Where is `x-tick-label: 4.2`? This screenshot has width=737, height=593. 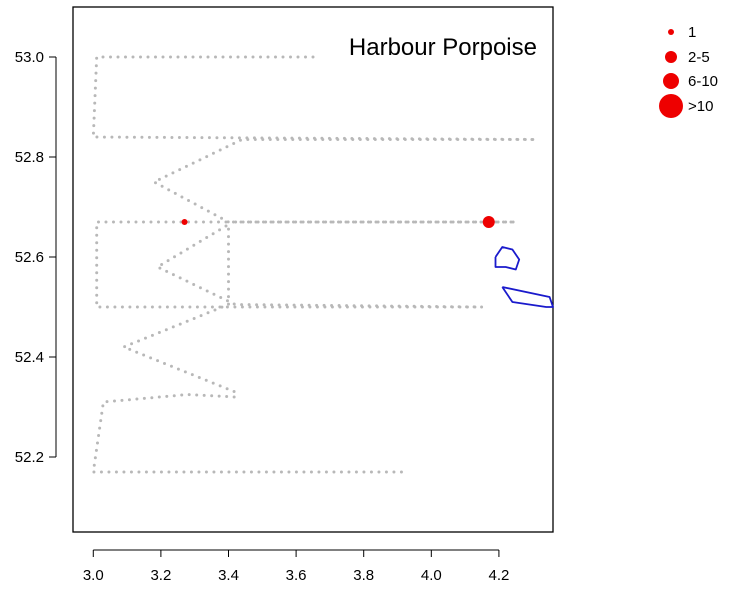
x-tick-label: 4.2 is located at coordinates (498, 575).